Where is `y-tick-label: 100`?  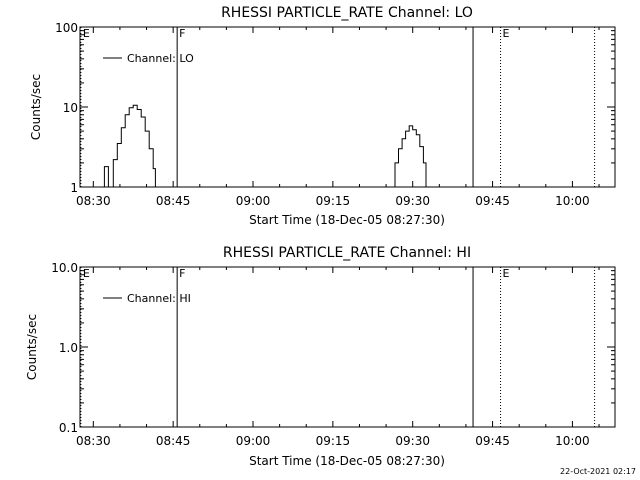
y-tick-label: 100 is located at coordinates (66, 28).